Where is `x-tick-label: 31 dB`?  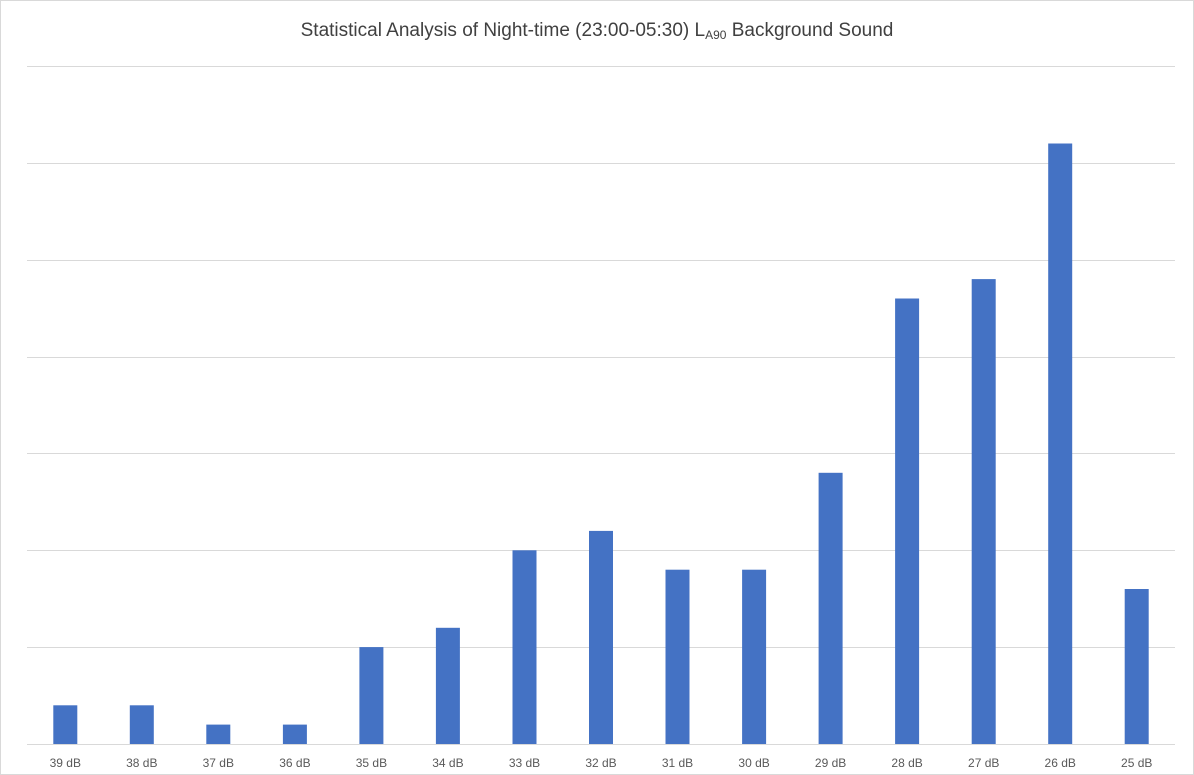
x-tick-label: 31 dB is located at coordinates (677, 763).